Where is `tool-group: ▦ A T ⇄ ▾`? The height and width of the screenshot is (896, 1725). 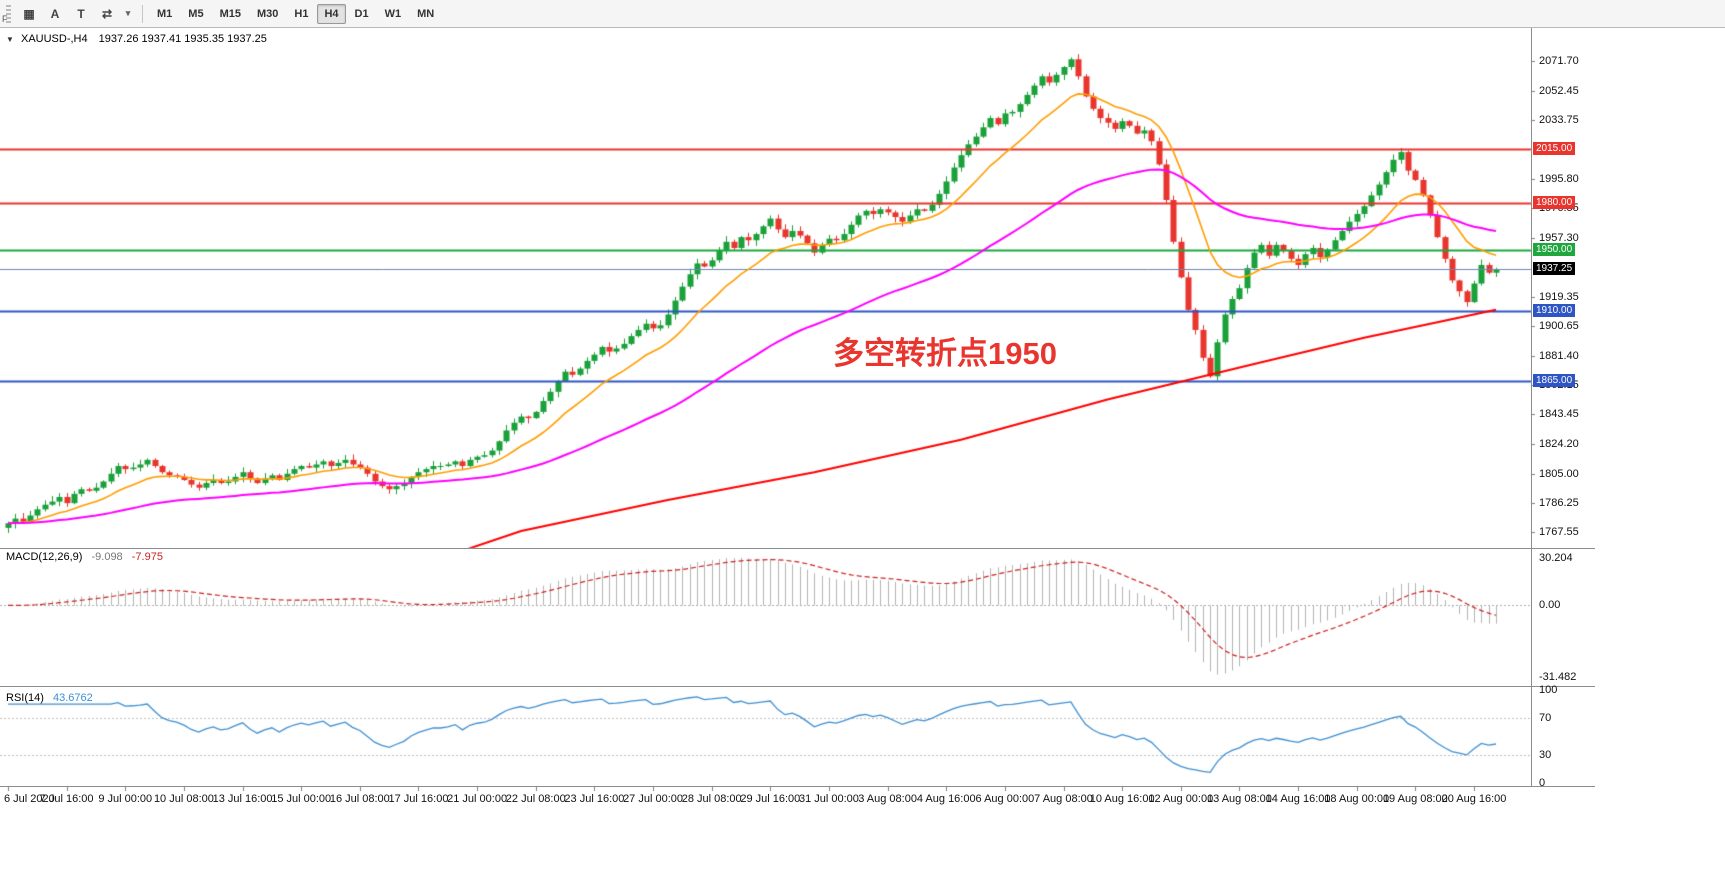 tool-group: ▦ A T ⇄ ▾ is located at coordinates (76, 13).